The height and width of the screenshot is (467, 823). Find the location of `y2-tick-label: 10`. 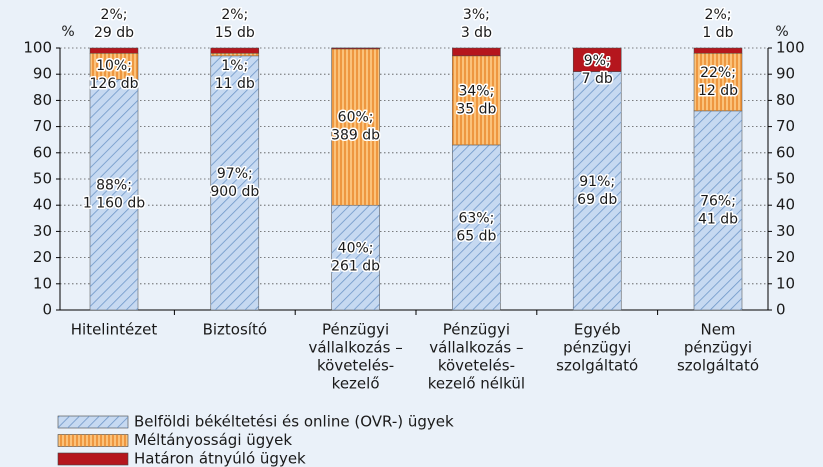

y2-tick-label: 10 is located at coordinates (785, 283).